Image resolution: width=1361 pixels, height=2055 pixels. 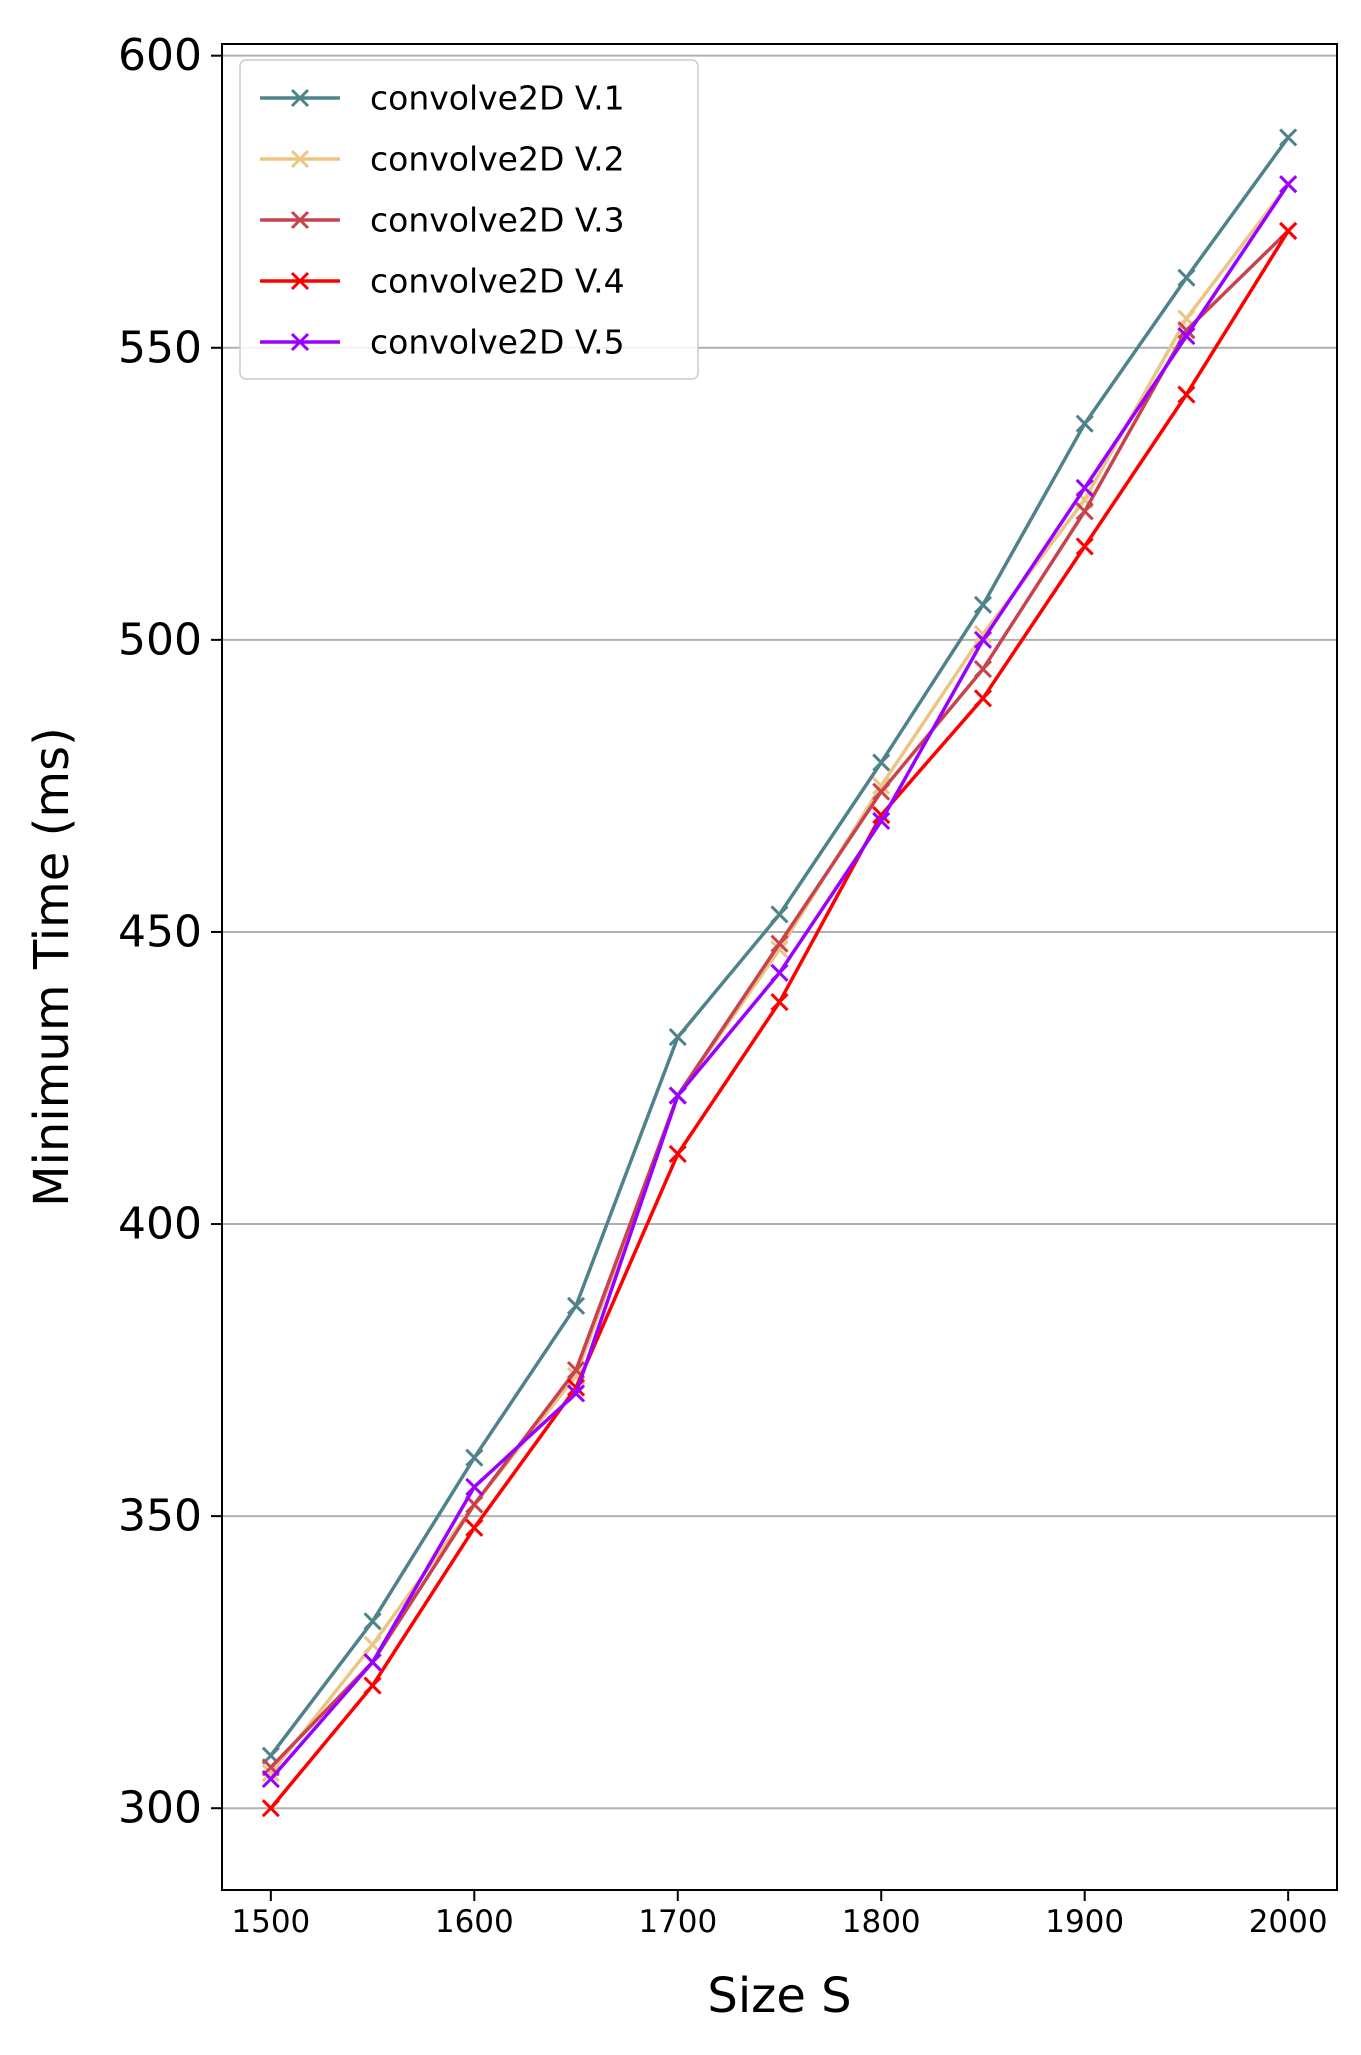 What do you see at coordinates (1084, 1922) in the screenshot?
I see `x-tick-label: 1900` at bounding box center [1084, 1922].